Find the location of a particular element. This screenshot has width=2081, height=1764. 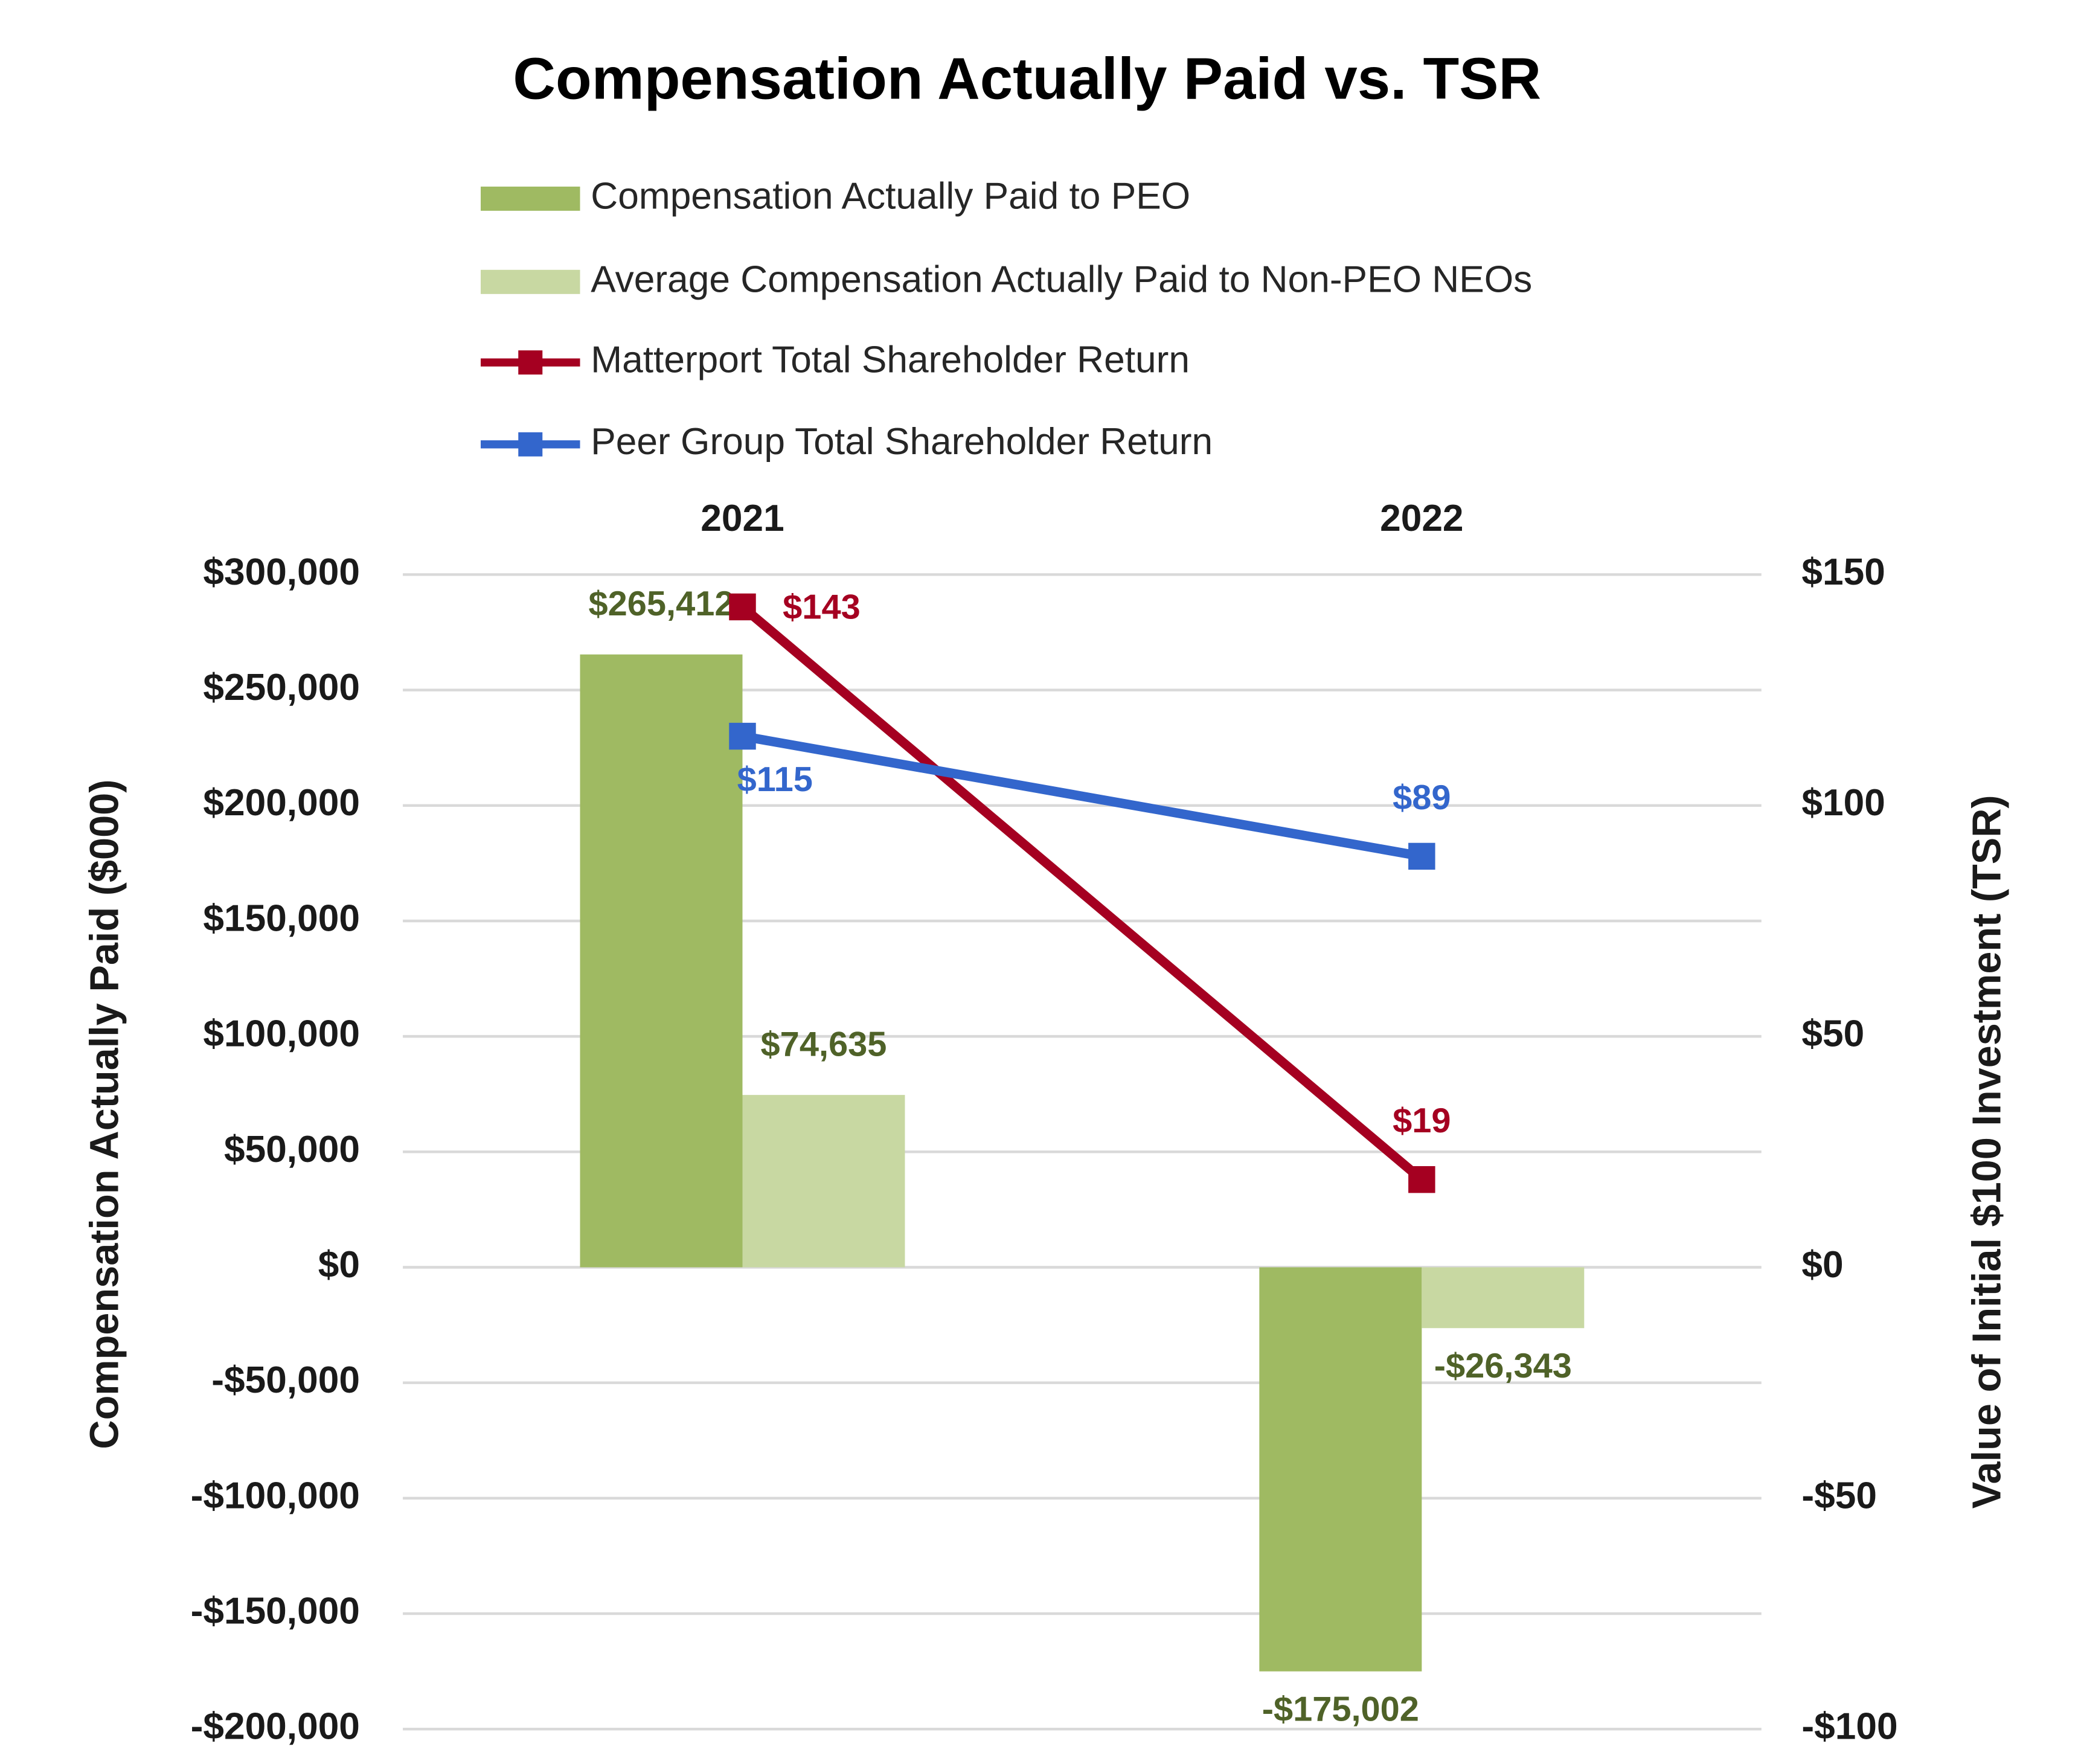

y-tick-label: $250,000 is located at coordinates (281, 688).